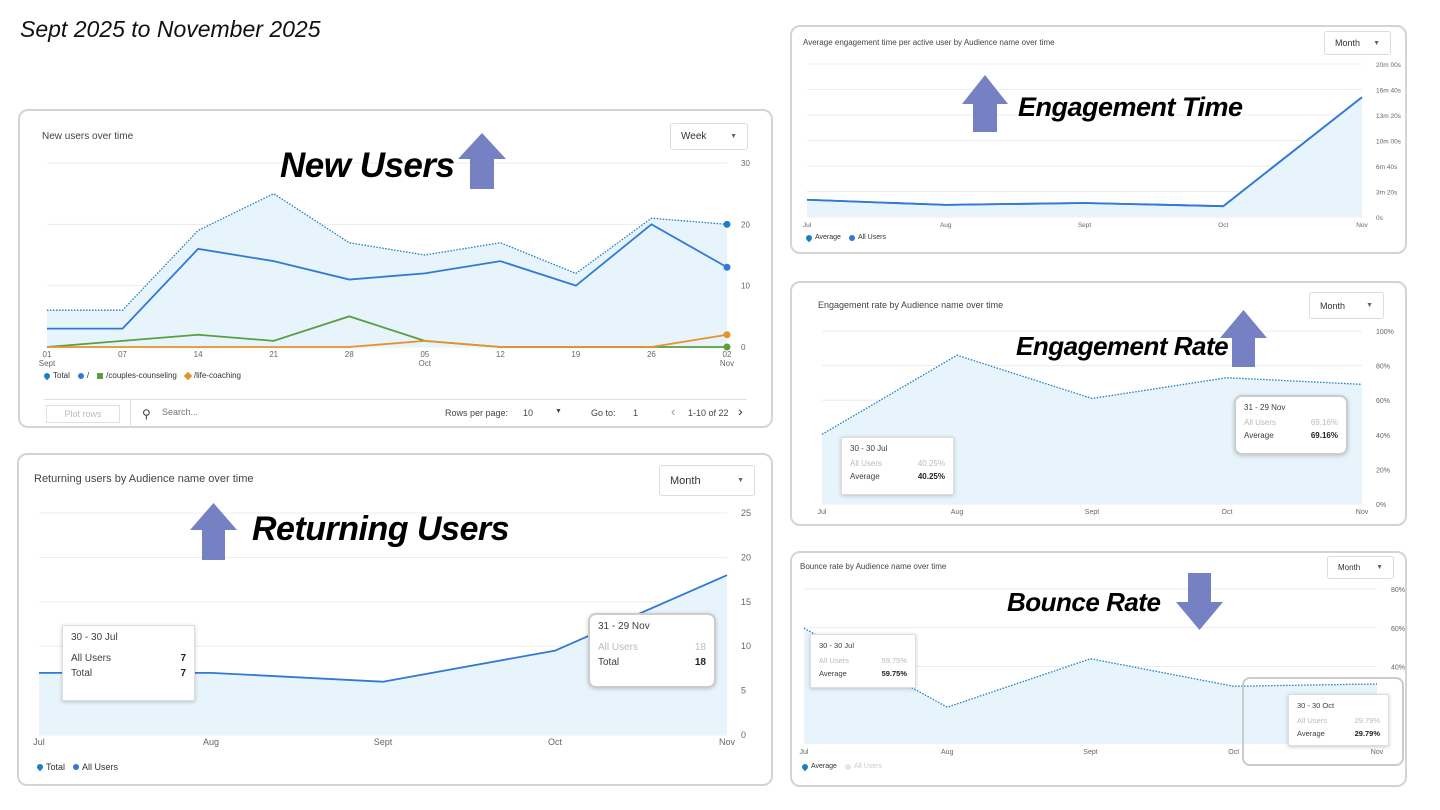  What do you see at coordinates (1387, 193) in the screenshot?
I see `y-tick-label: 3m 20s` at bounding box center [1387, 193].